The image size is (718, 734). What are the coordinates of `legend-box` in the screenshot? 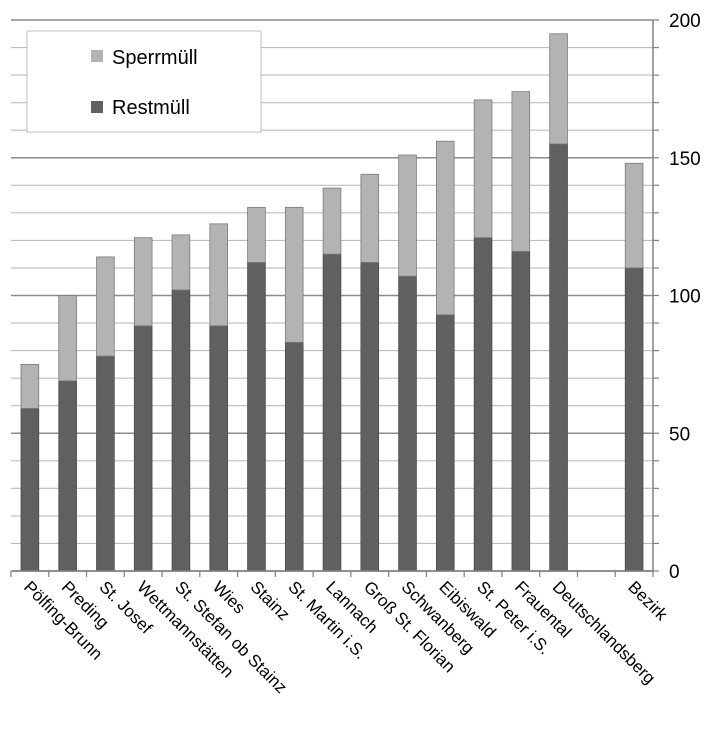 It's located at (144, 81).